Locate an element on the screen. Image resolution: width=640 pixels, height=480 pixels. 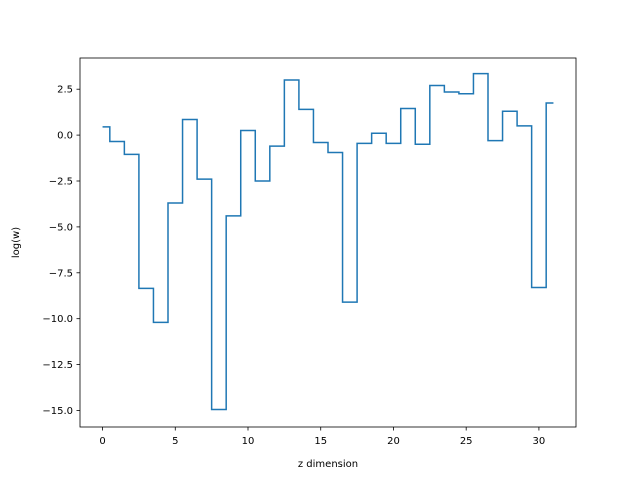
y-tick-label: −2.5 is located at coordinates (61, 182).